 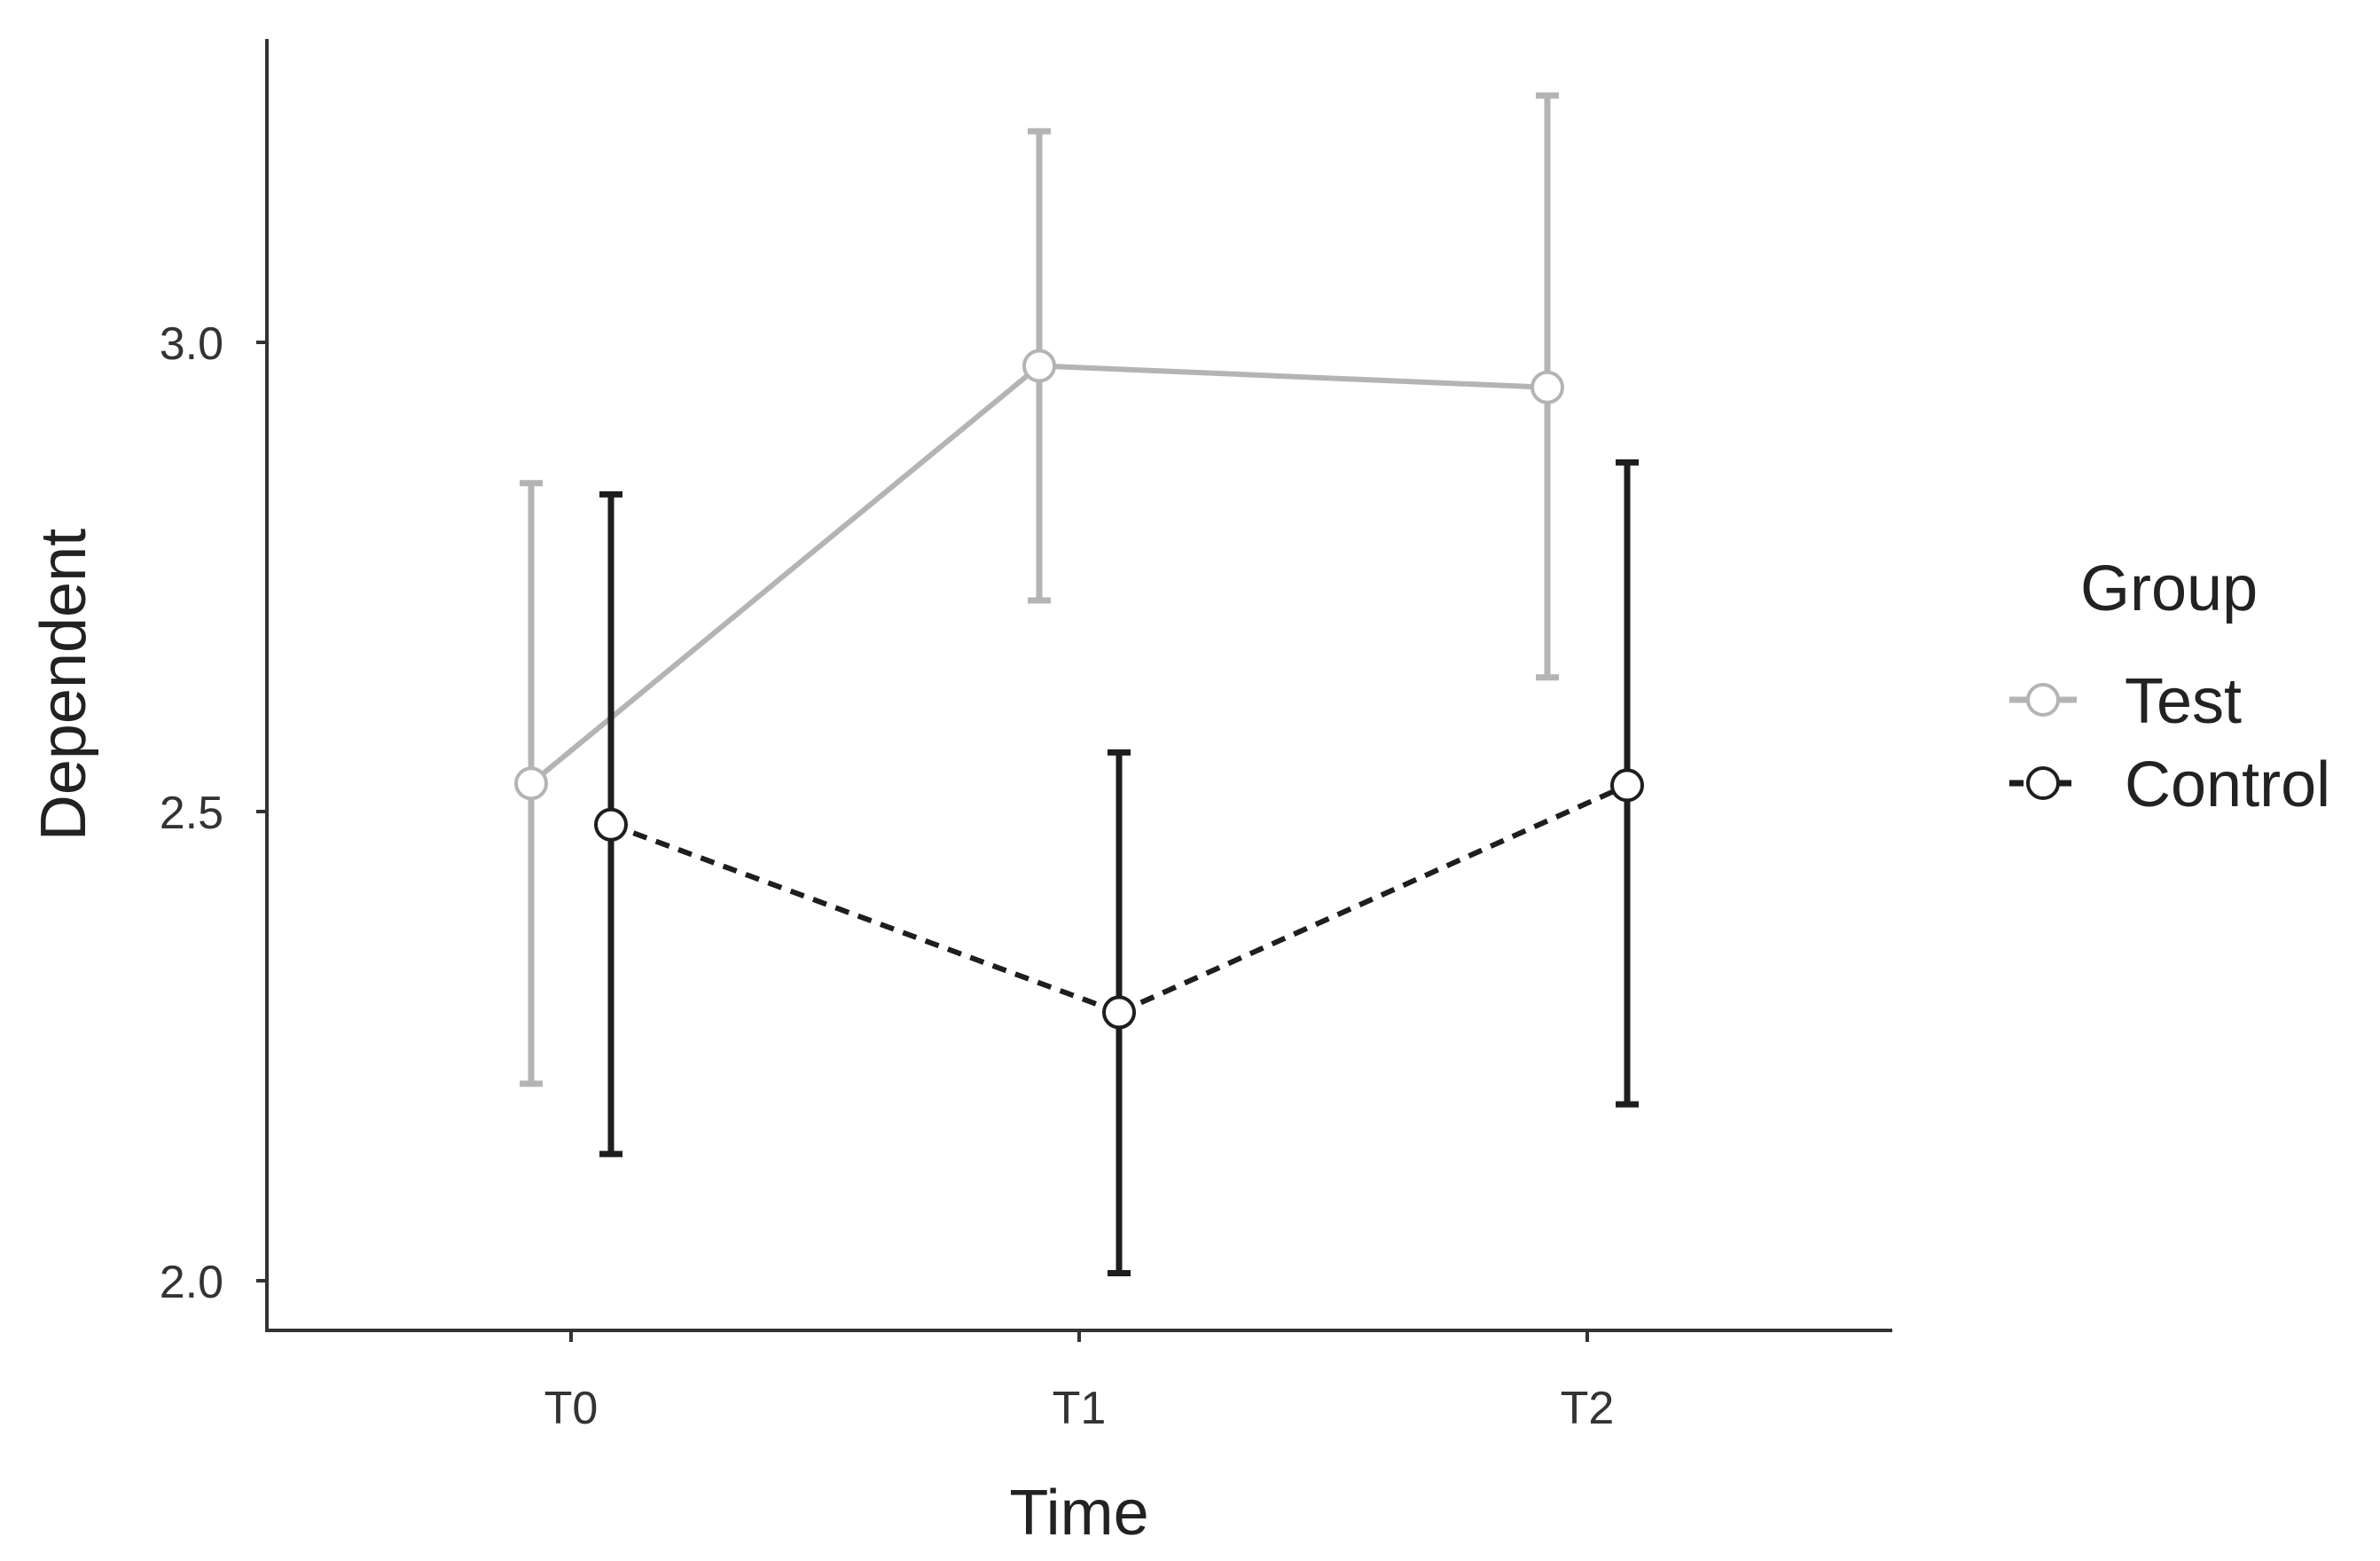 I want to click on legend-label: Test, so click(x=2183, y=701).